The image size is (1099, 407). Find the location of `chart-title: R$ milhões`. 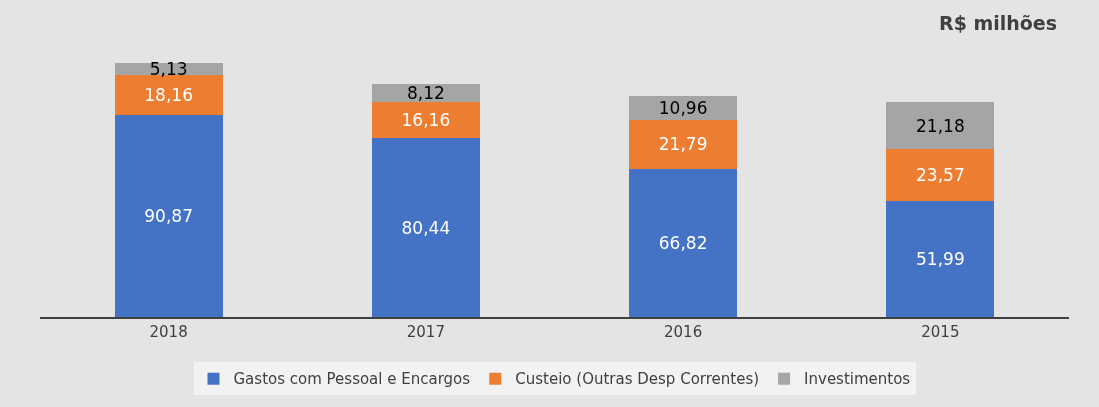

chart-title: R$ milhões is located at coordinates (998, 23).